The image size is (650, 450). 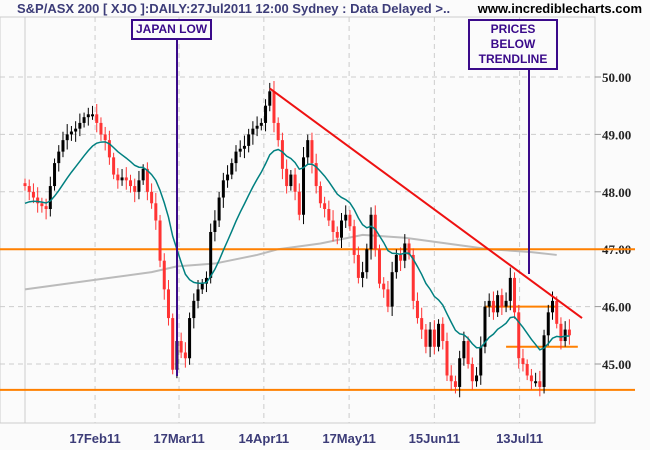 What do you see at coordinates (513, 44) in the screenshot?
I see `annotation-prices-below-trendline: PRICES BELOW TRENDLINE` at bounding box center [513, 44].